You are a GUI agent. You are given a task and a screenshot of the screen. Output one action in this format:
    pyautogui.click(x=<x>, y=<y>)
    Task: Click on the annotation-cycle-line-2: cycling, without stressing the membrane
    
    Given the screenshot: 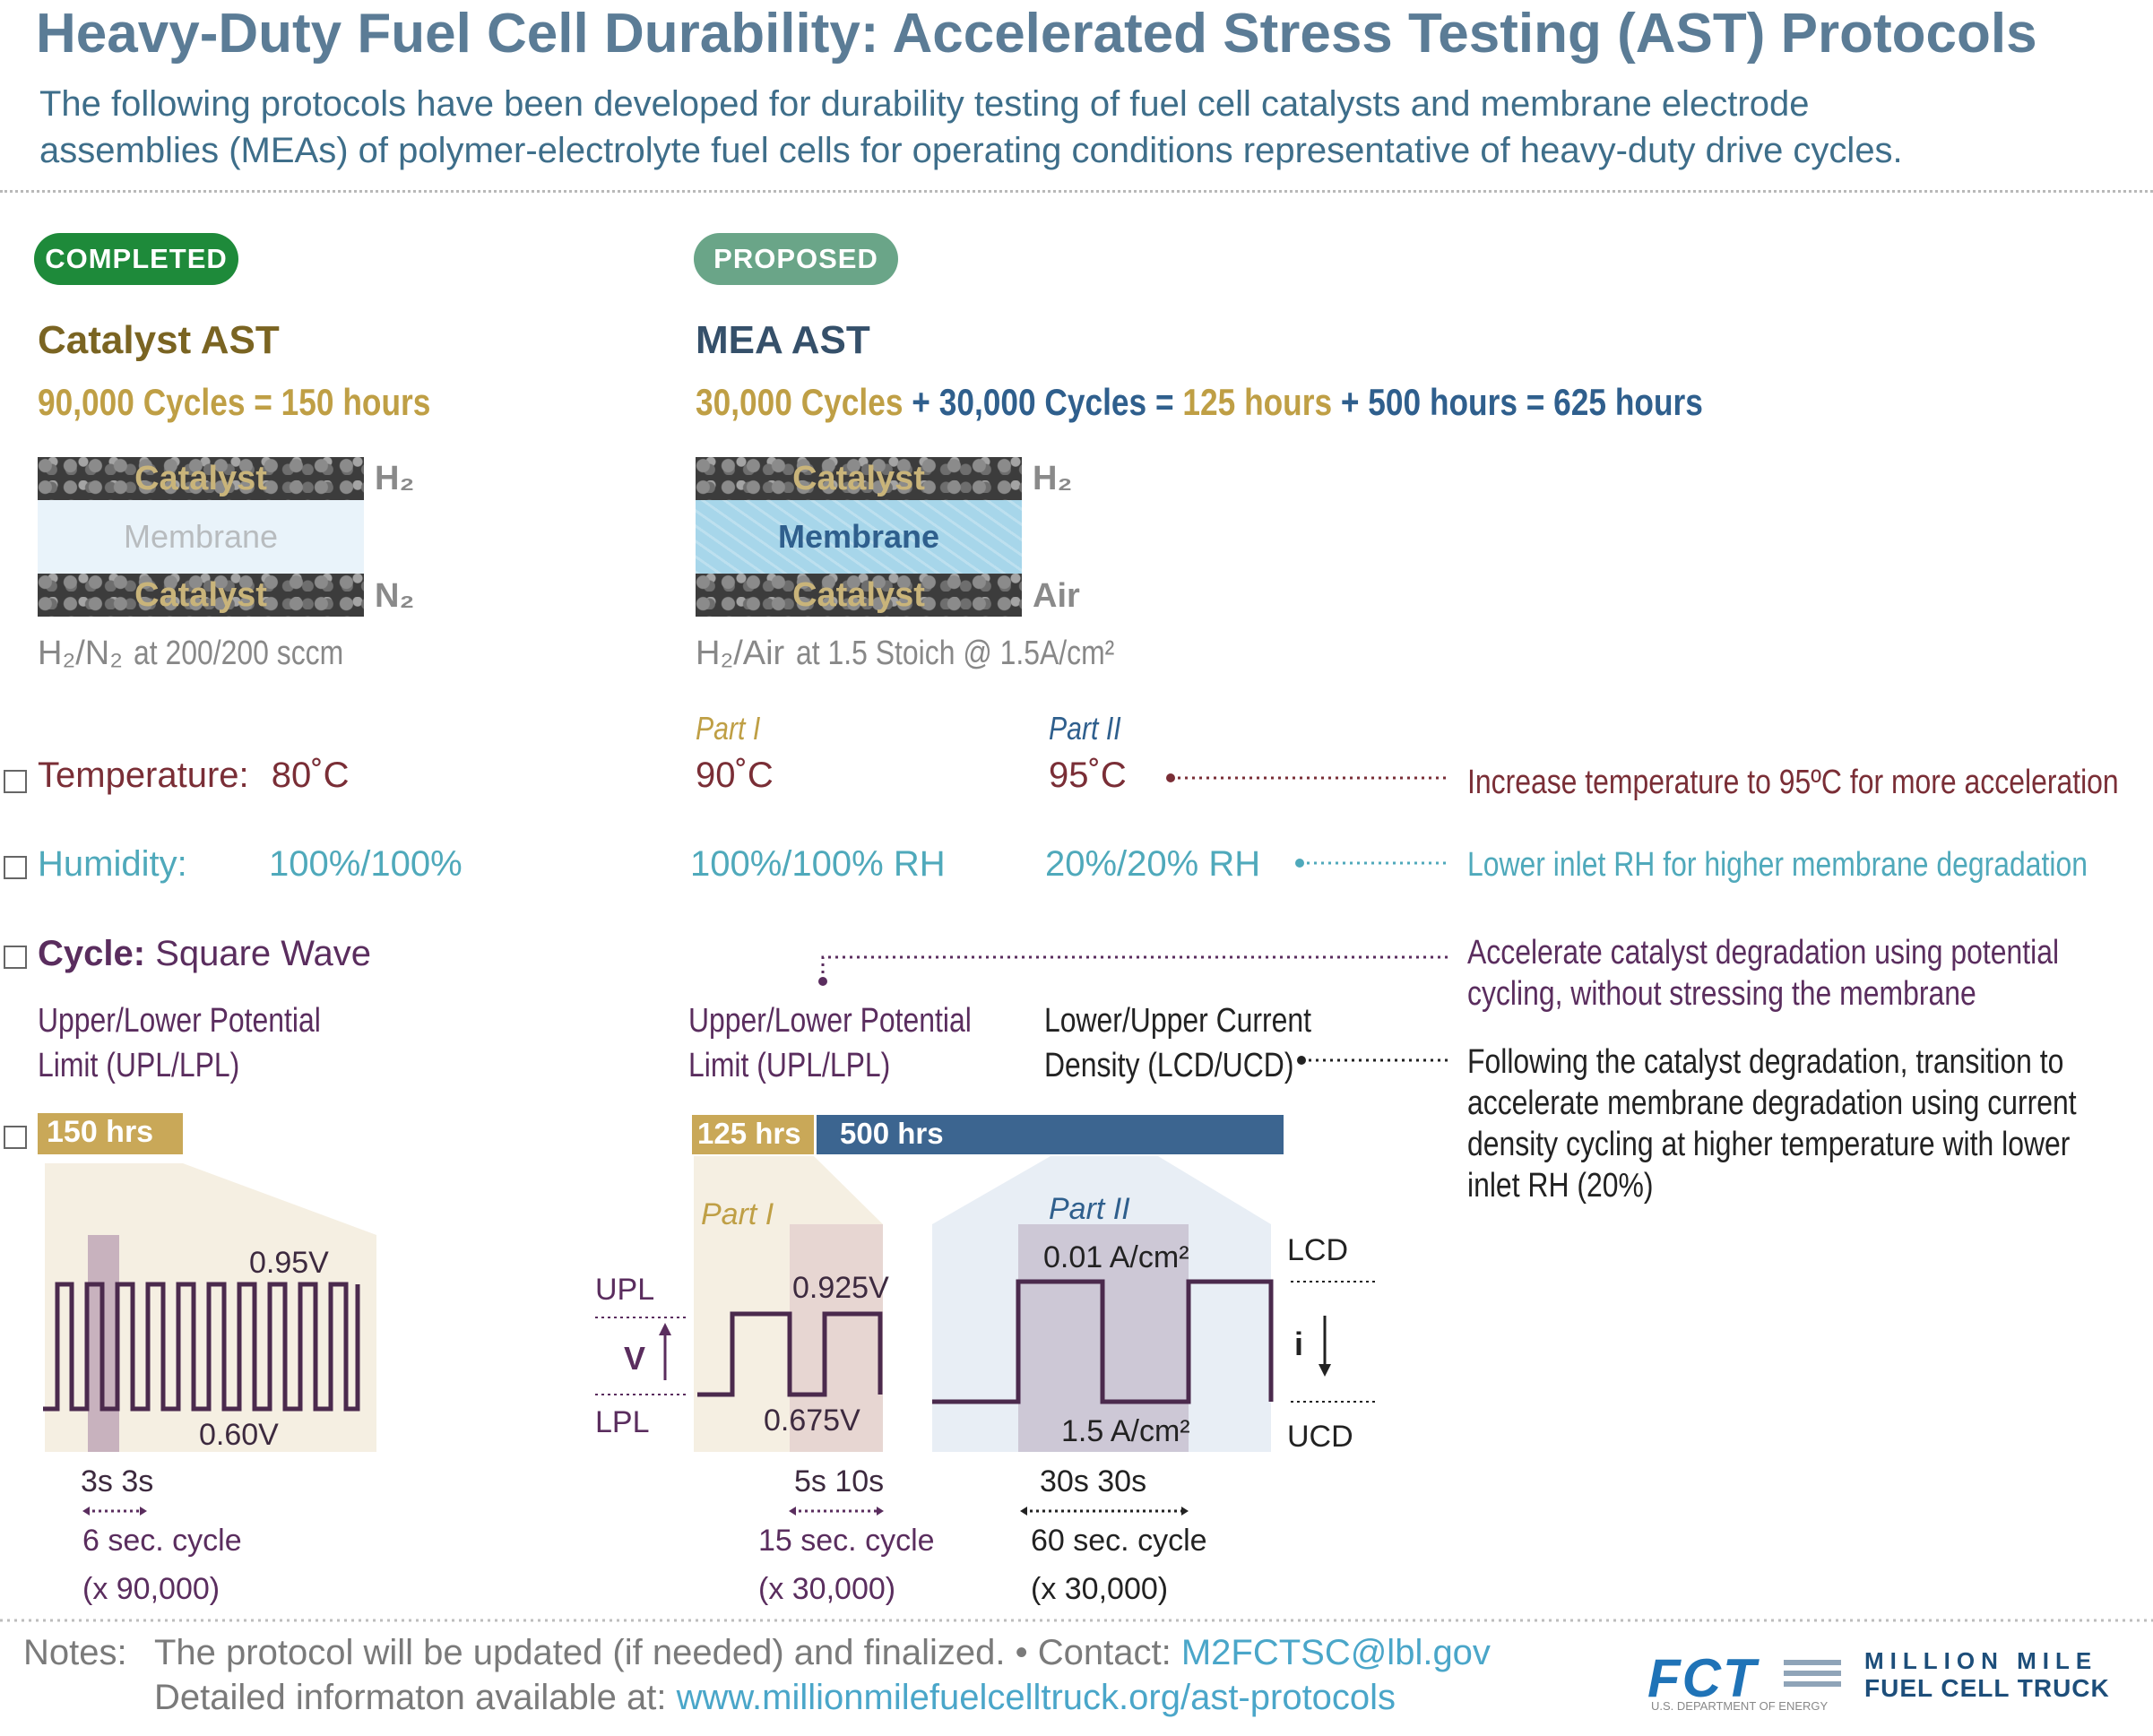 What is the action you would take?
    pyautogui.click(x=1721, y=994)
    